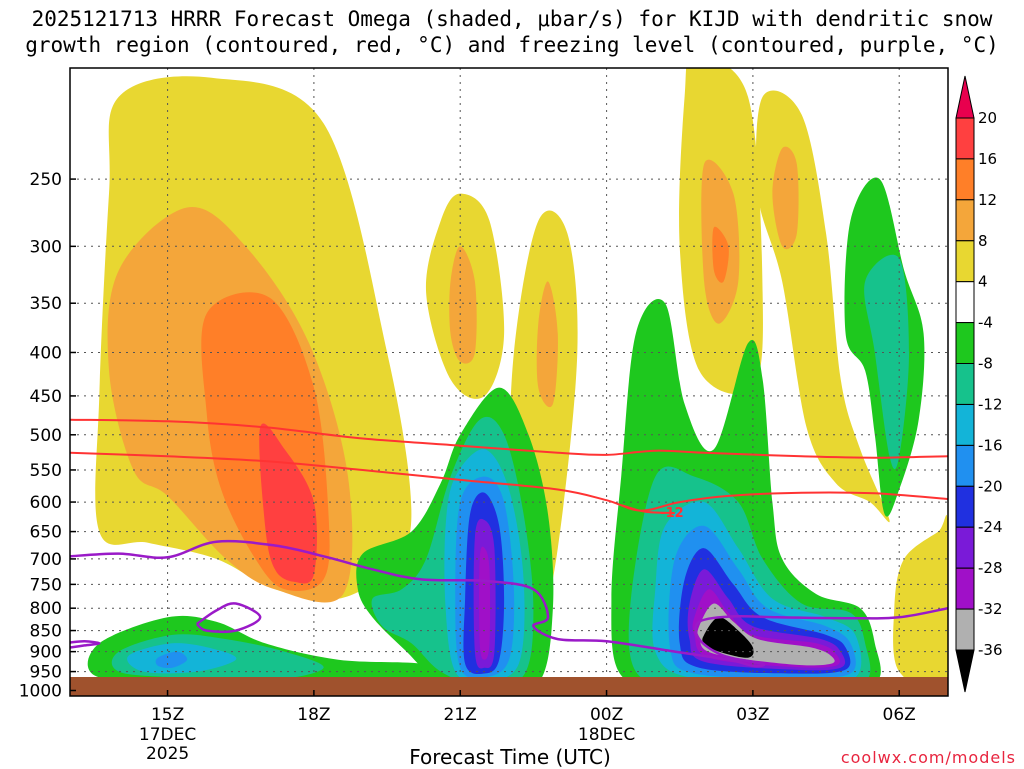  What do you see at coordinates (647, 509) in the screenshot?
I see `dgz-contour-dgz-lower` at bounding box center [647, 509].